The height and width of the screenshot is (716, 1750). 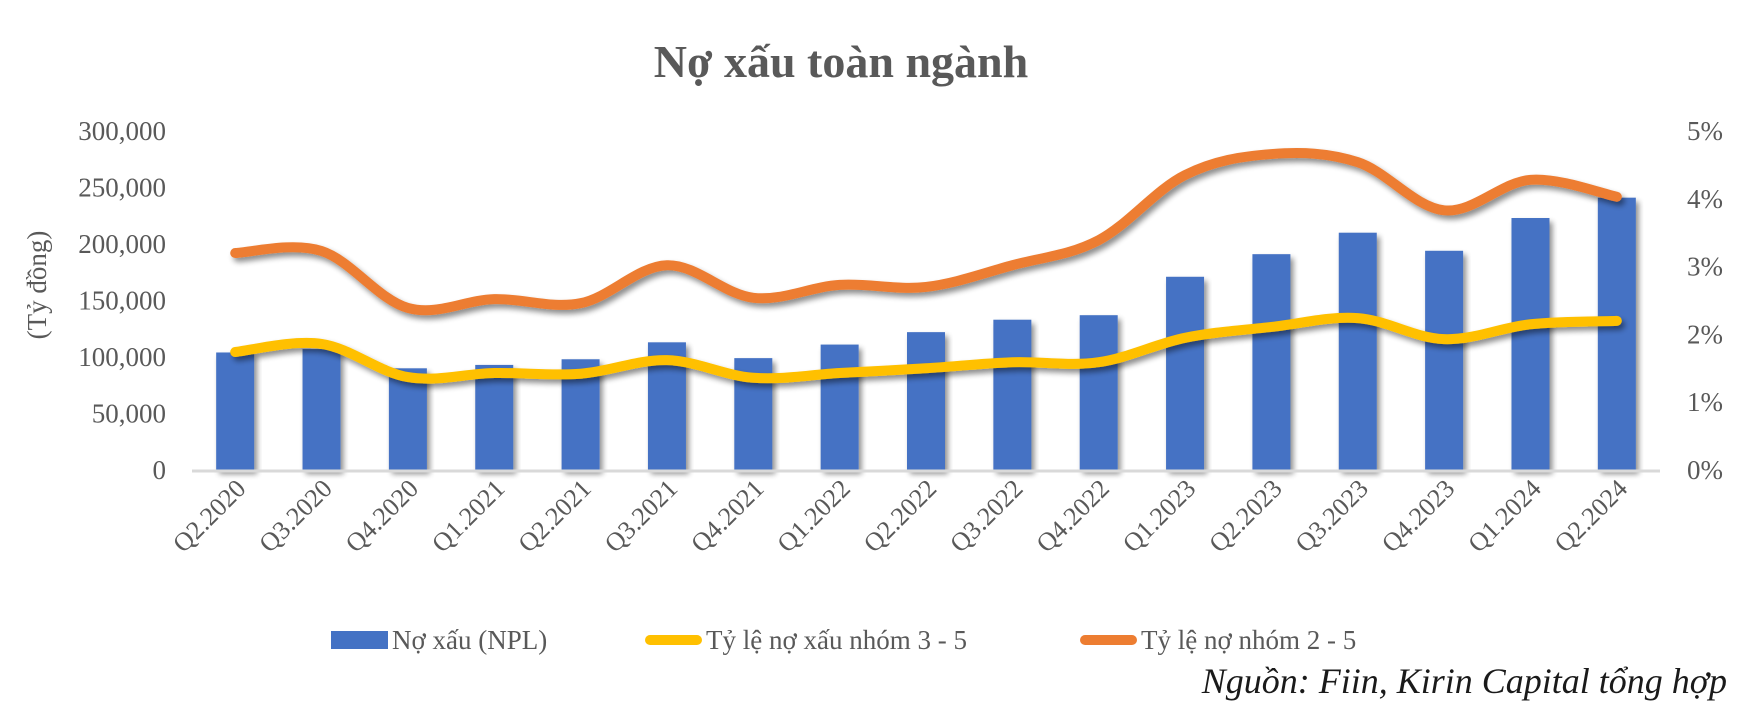 I want to click on y-tick-label: 150,000, so click(x=122, y=301).